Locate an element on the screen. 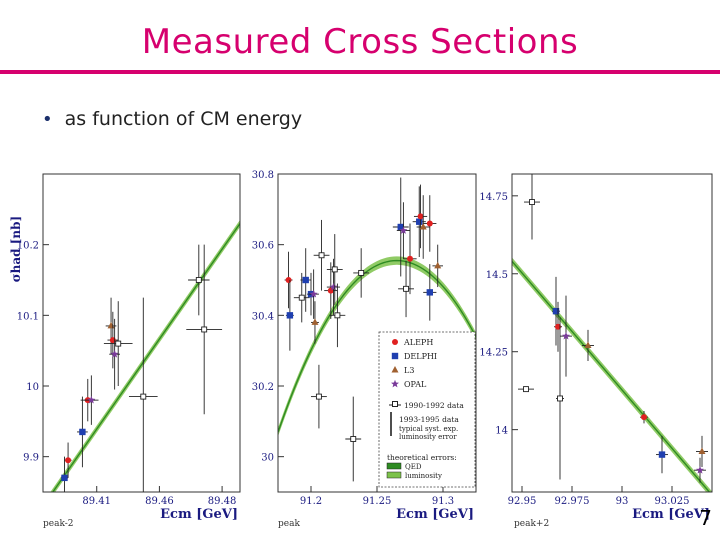 The image size is (720, 540). y-tick-label: 14.25 is located at coordinates (493, 353).